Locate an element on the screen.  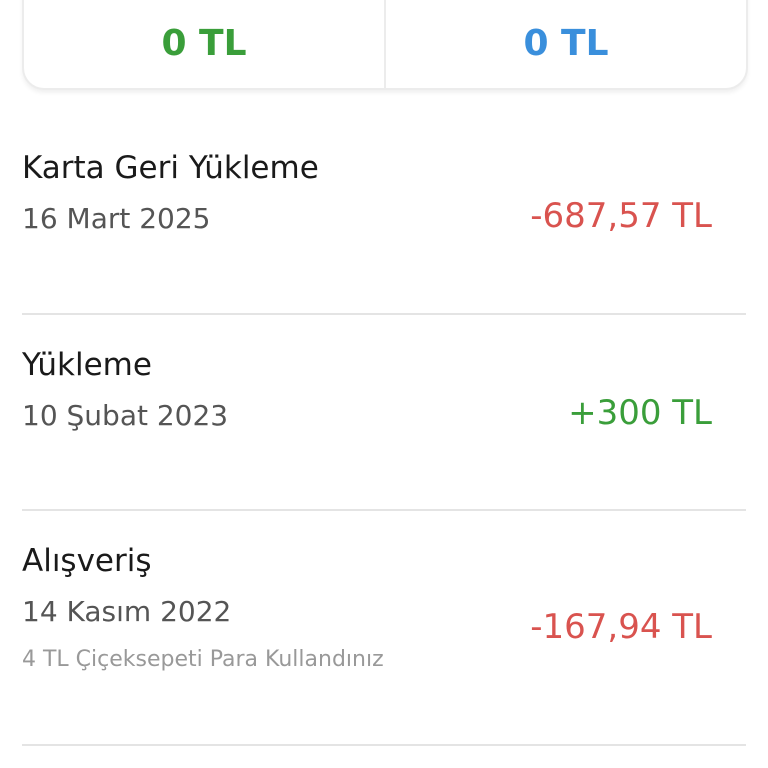
summary-right: 0 TL is located at coordinates (566, 44).